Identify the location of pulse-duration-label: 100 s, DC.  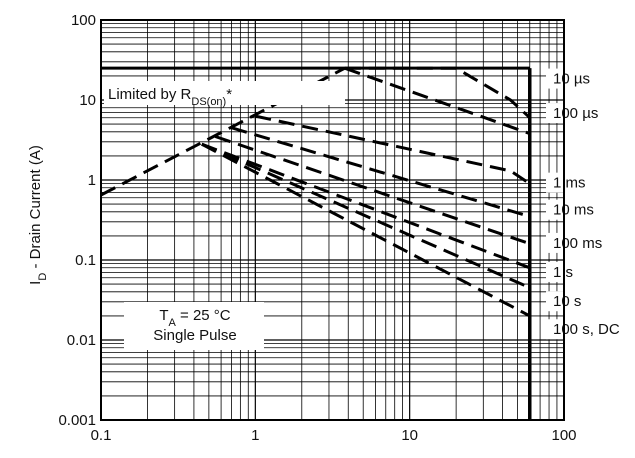
(586, 329).